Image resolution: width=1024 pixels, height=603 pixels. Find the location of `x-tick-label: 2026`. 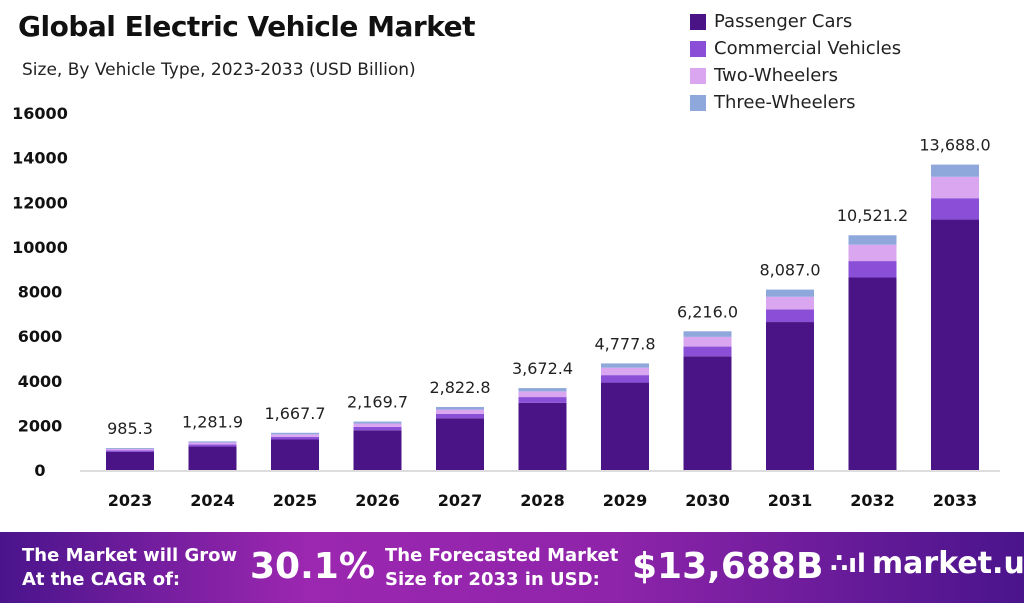

x-tick-label: 2026 is located at coordinates (377, 500).